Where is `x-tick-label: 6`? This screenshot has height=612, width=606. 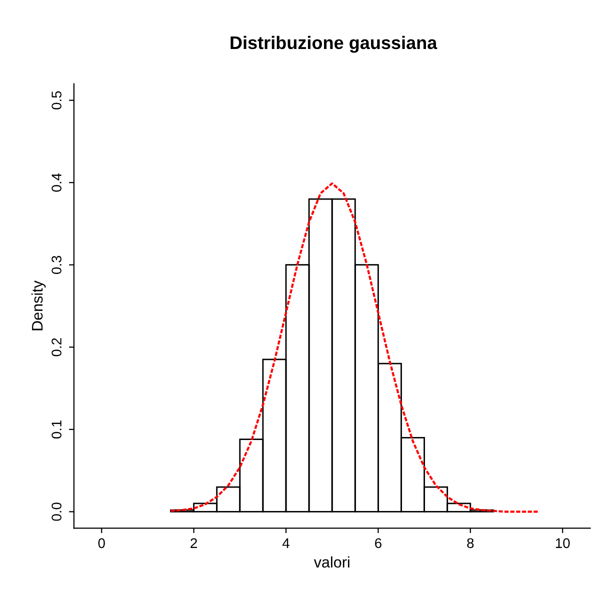
x-tick-label: 6 is located at coordinates (378, 543).